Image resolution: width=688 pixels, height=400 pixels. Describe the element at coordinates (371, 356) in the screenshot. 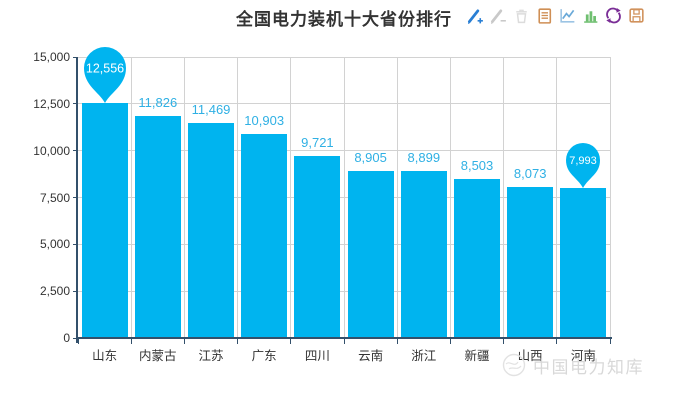

I see `x-axis-label-云南: 云南` at that location.